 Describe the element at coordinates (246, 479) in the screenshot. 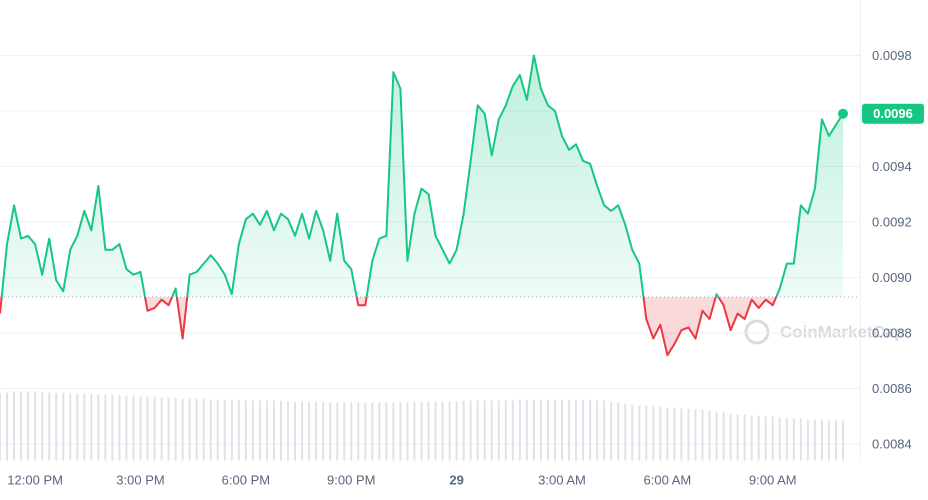

I see `x-tick-label: 6:00 PM` at that location.